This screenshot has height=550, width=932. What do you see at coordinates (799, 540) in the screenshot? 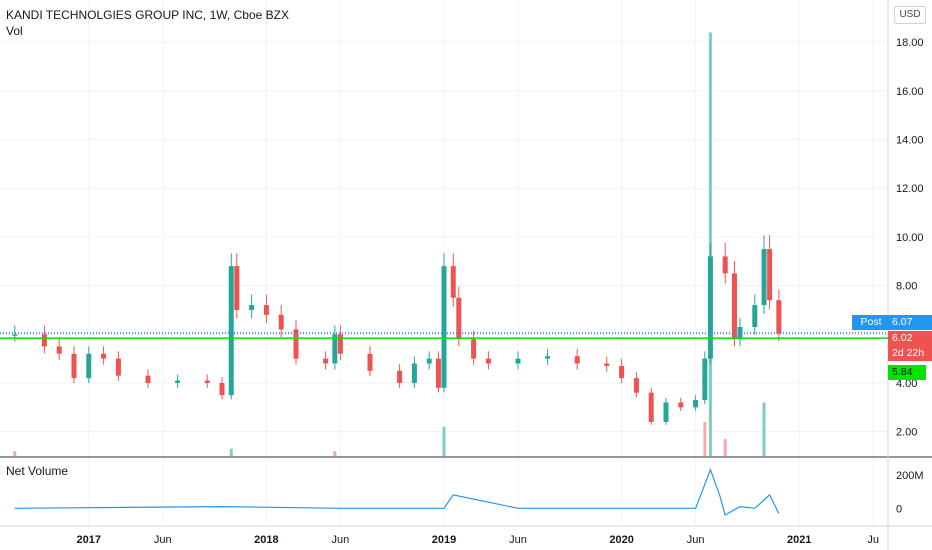
I see `time-axis-label: 2021` at bounding box center [799, 540].